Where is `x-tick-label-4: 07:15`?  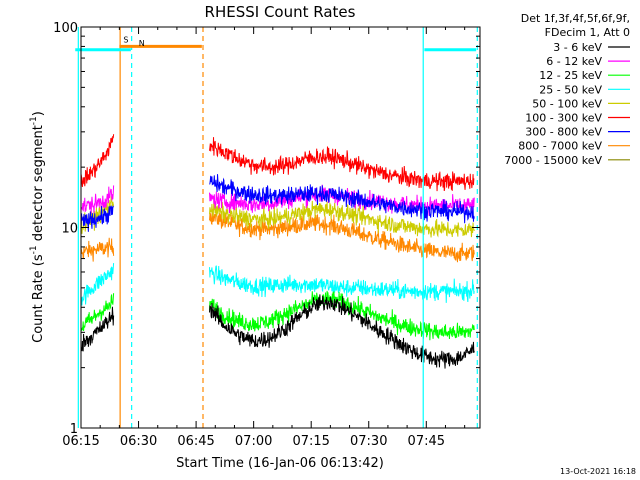
x-tick-label-4: 07:15 is located at coordinates (310, 441).